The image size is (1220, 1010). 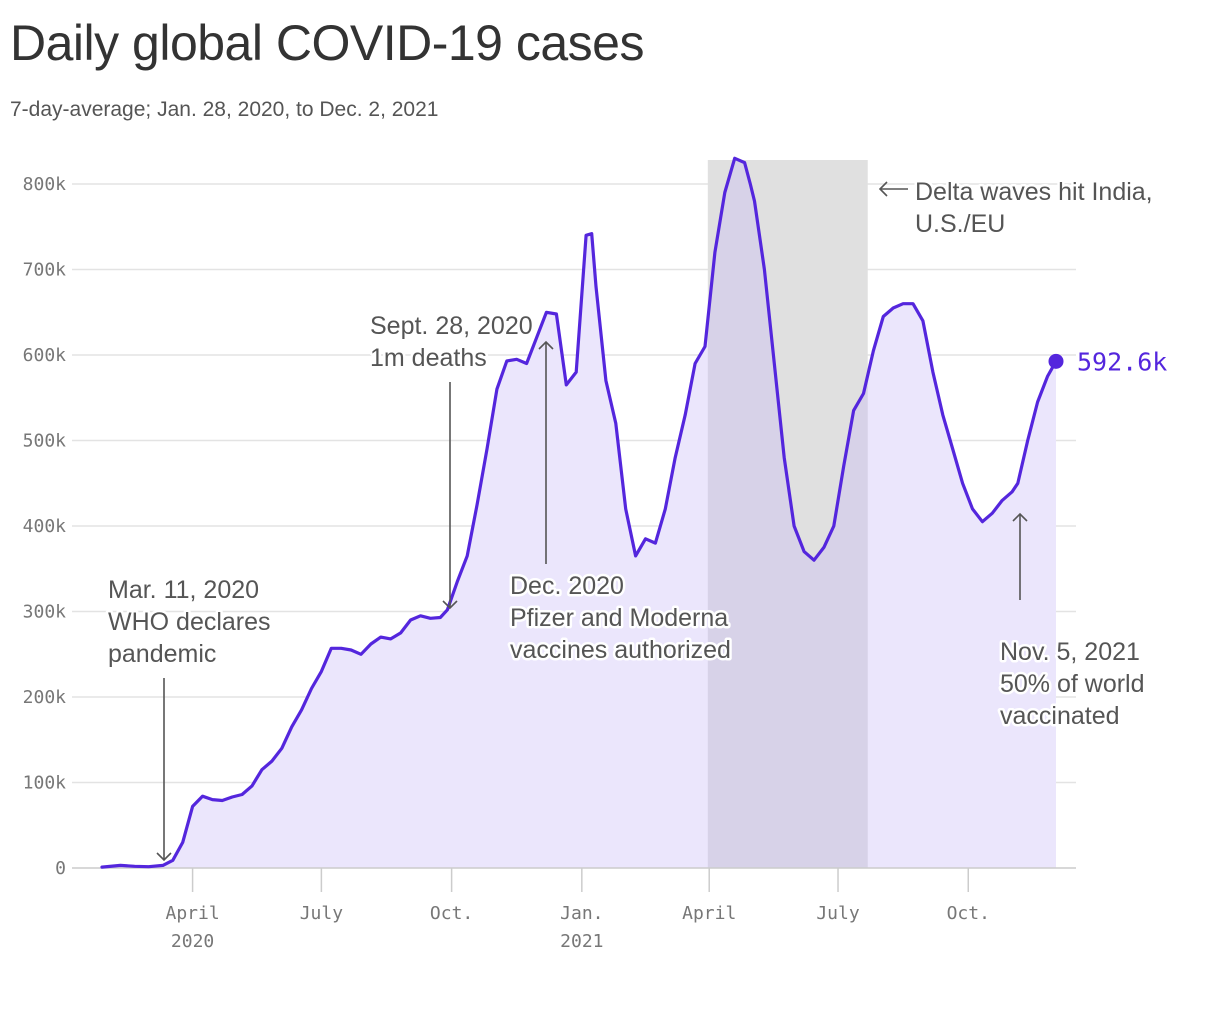 I want to click on annotation-text: U.S./EU, so click(x=960, y=224).